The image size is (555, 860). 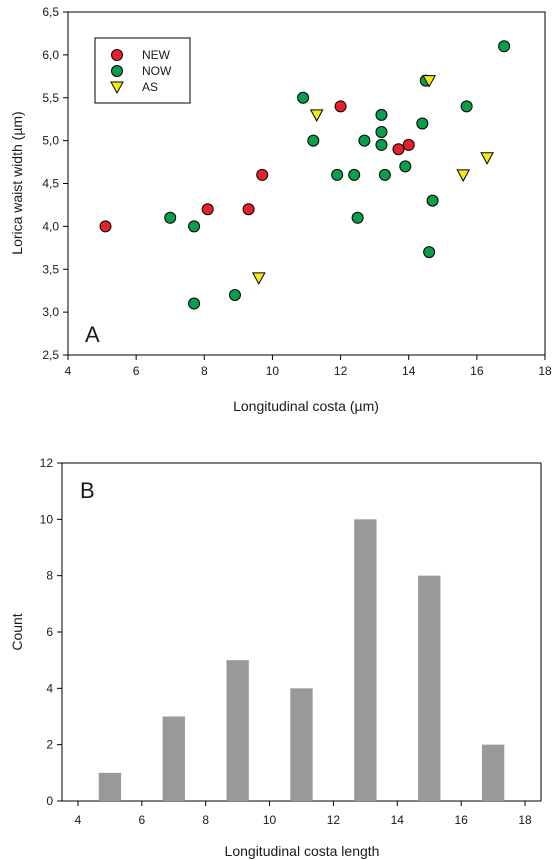 I want to click on y-tick-label: 6, so click(x=49, y=632).